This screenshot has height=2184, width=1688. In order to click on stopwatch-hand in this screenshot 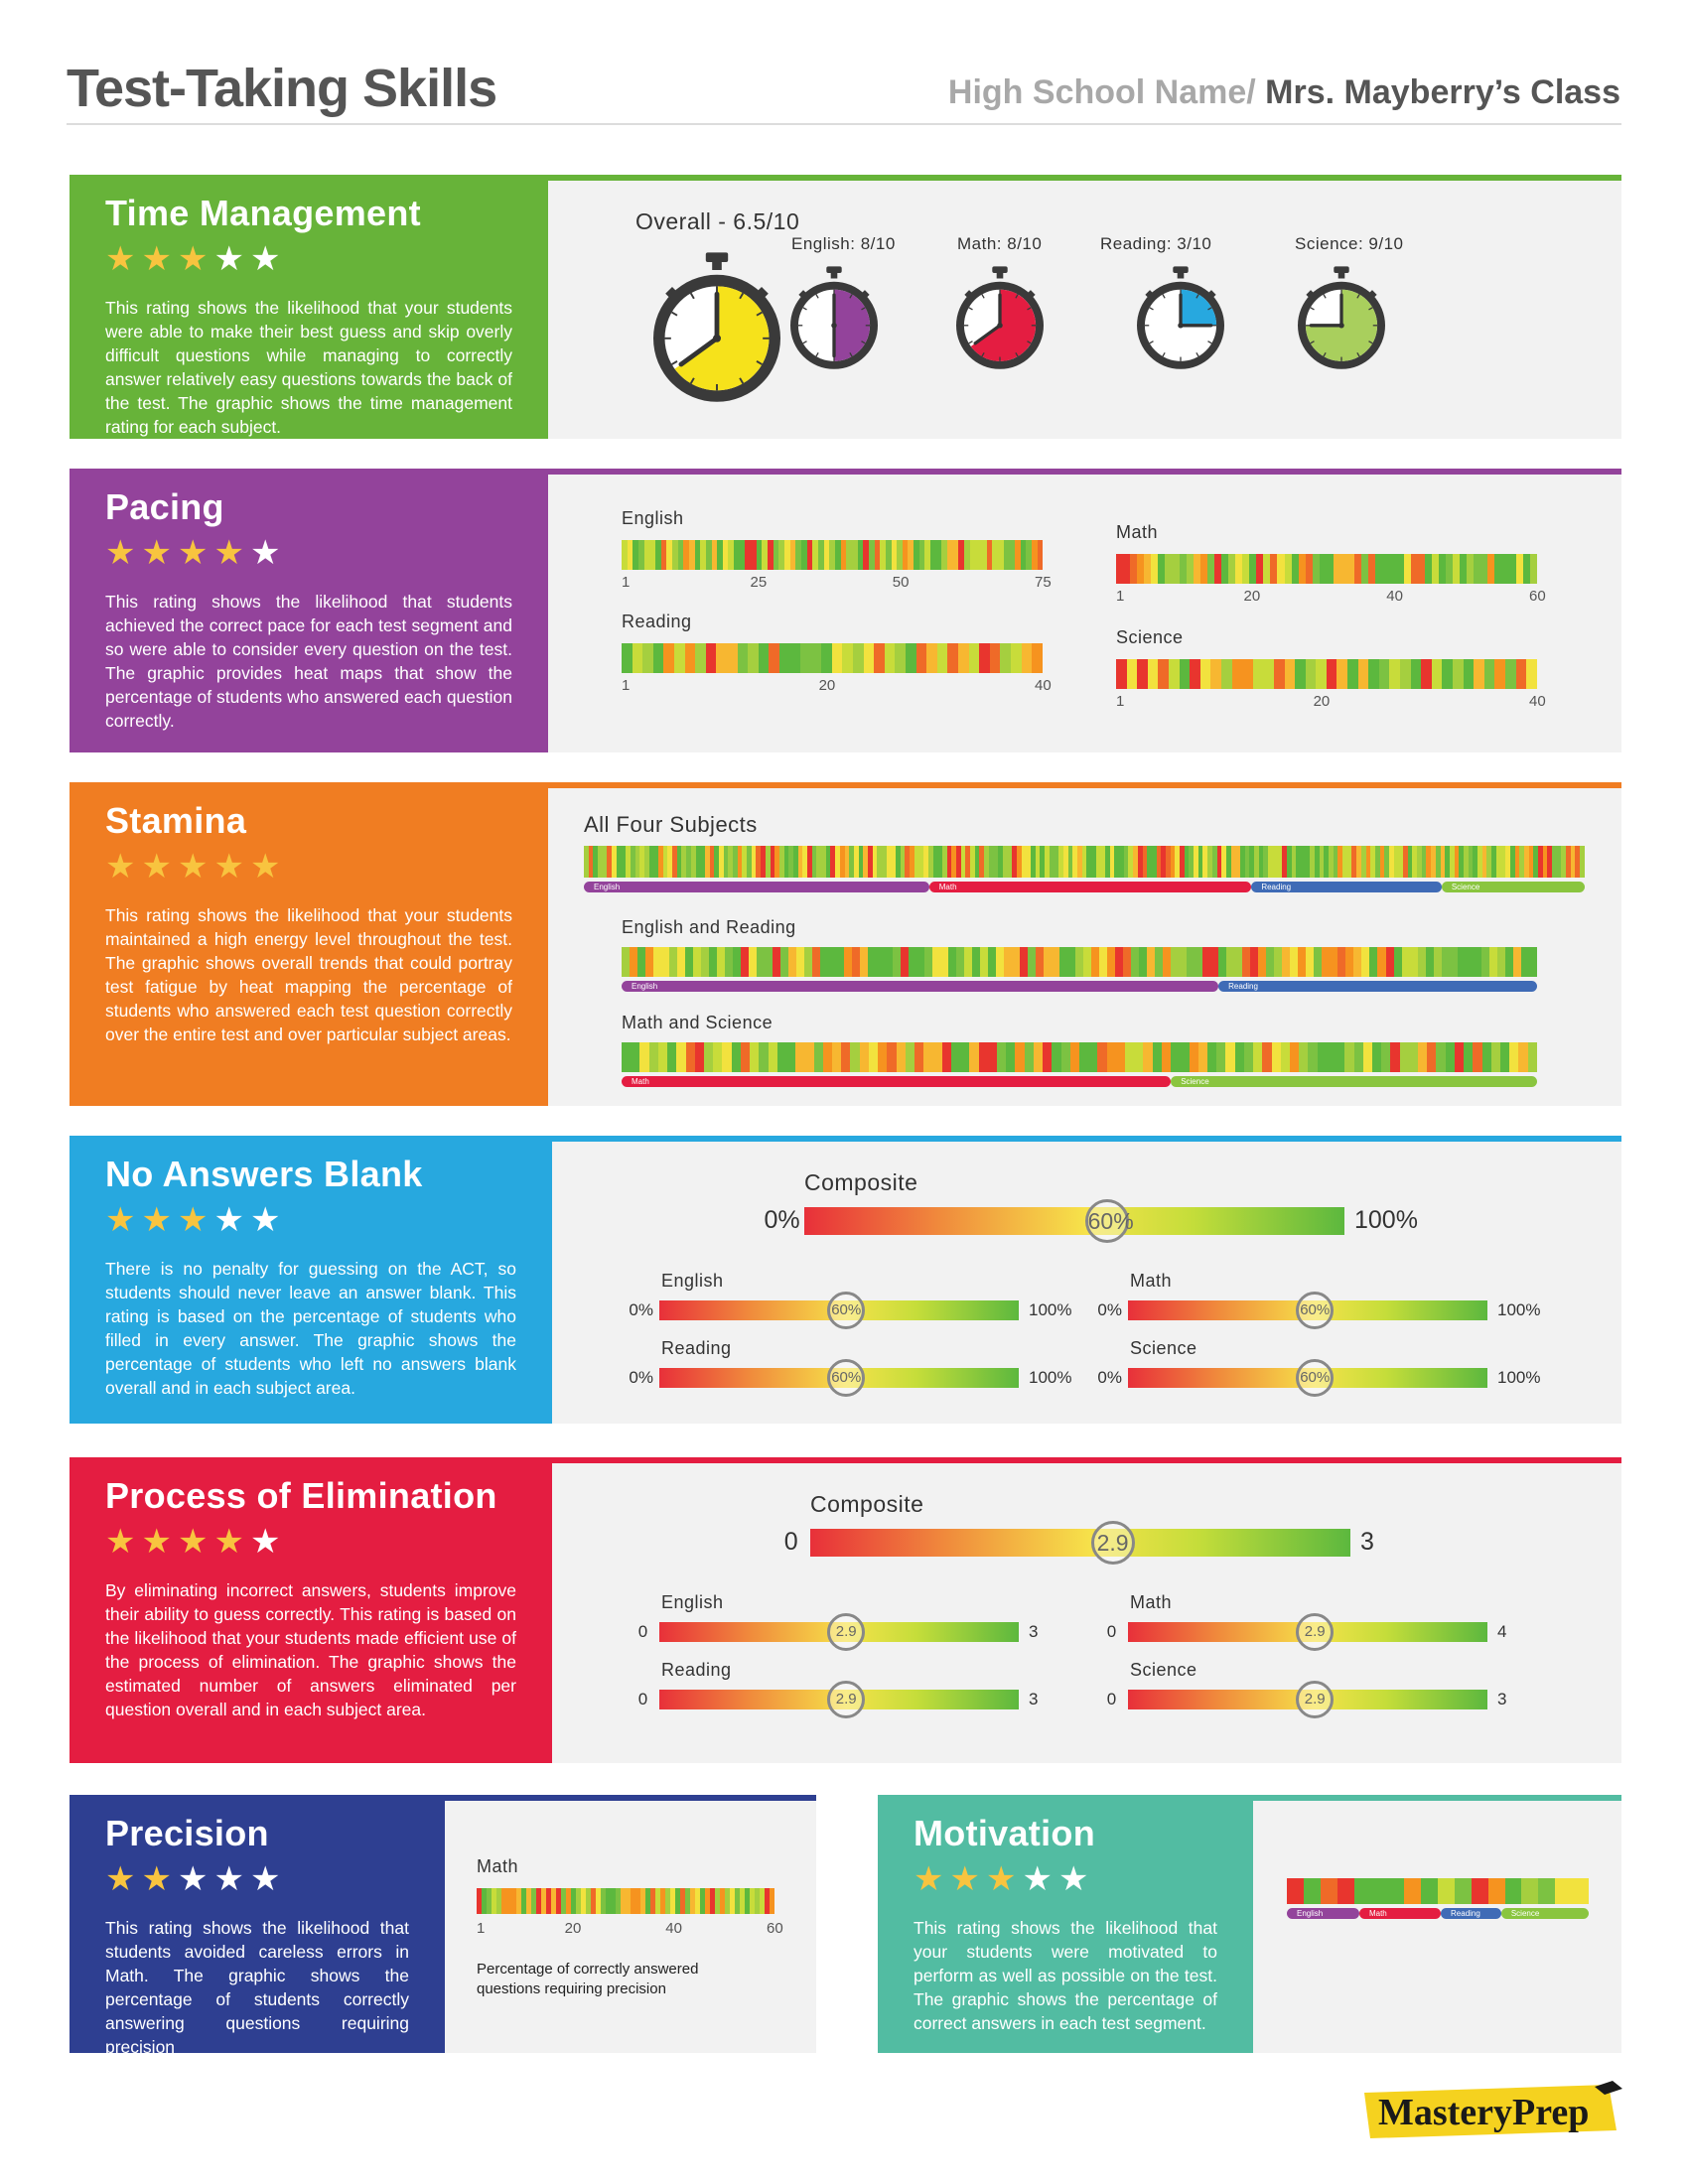, I will do `click(987, 334)`.